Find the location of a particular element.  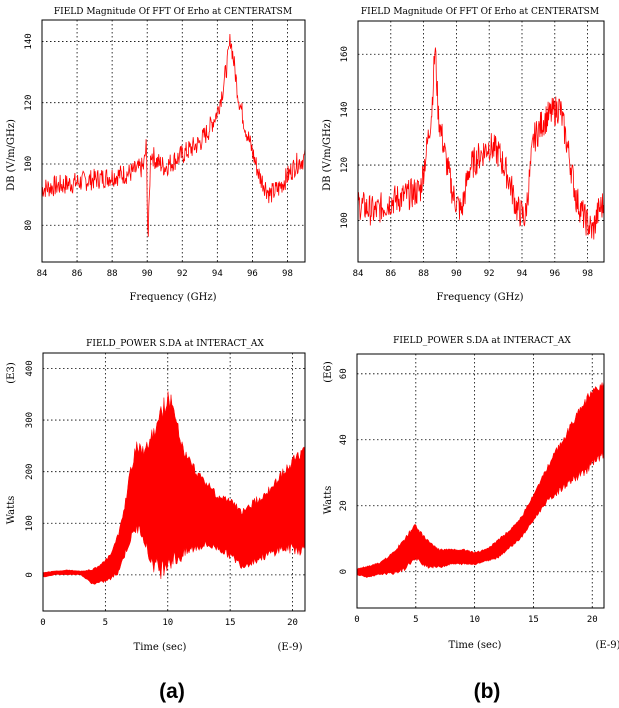

y-tick-label: 80 is located at coordinates (29, 225).